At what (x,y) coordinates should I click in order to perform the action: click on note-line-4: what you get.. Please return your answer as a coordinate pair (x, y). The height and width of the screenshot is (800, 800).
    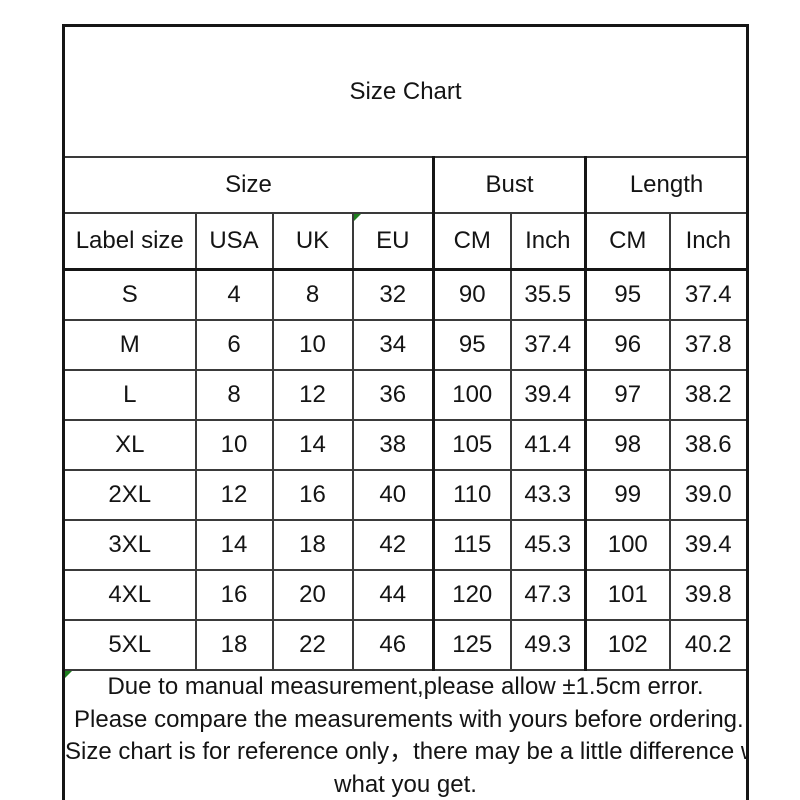
    Looking at the image, I should click on (405, 784).